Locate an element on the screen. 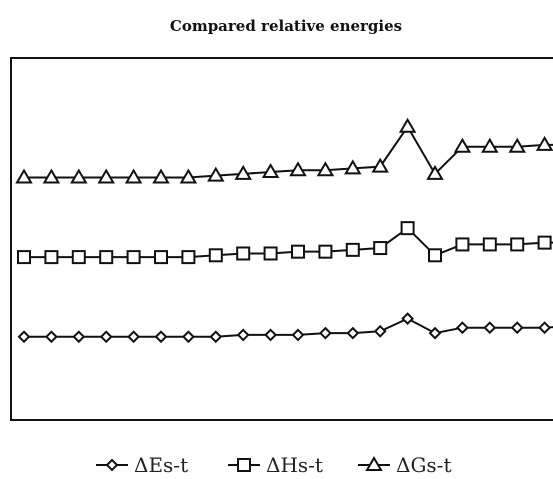 The width and height of the screenshot is (553, 479). legend-label: ΔEs-t is located at coordinates (161, 465).